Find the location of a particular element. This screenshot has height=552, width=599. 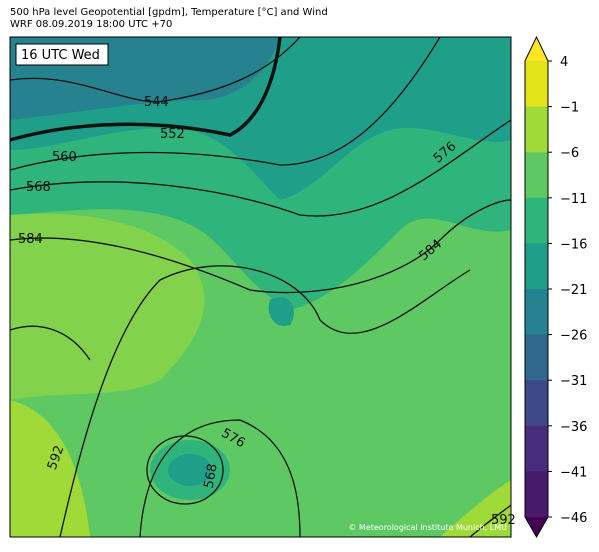

colorbar-tick-label: −6 is located at coordinates (569, 153).